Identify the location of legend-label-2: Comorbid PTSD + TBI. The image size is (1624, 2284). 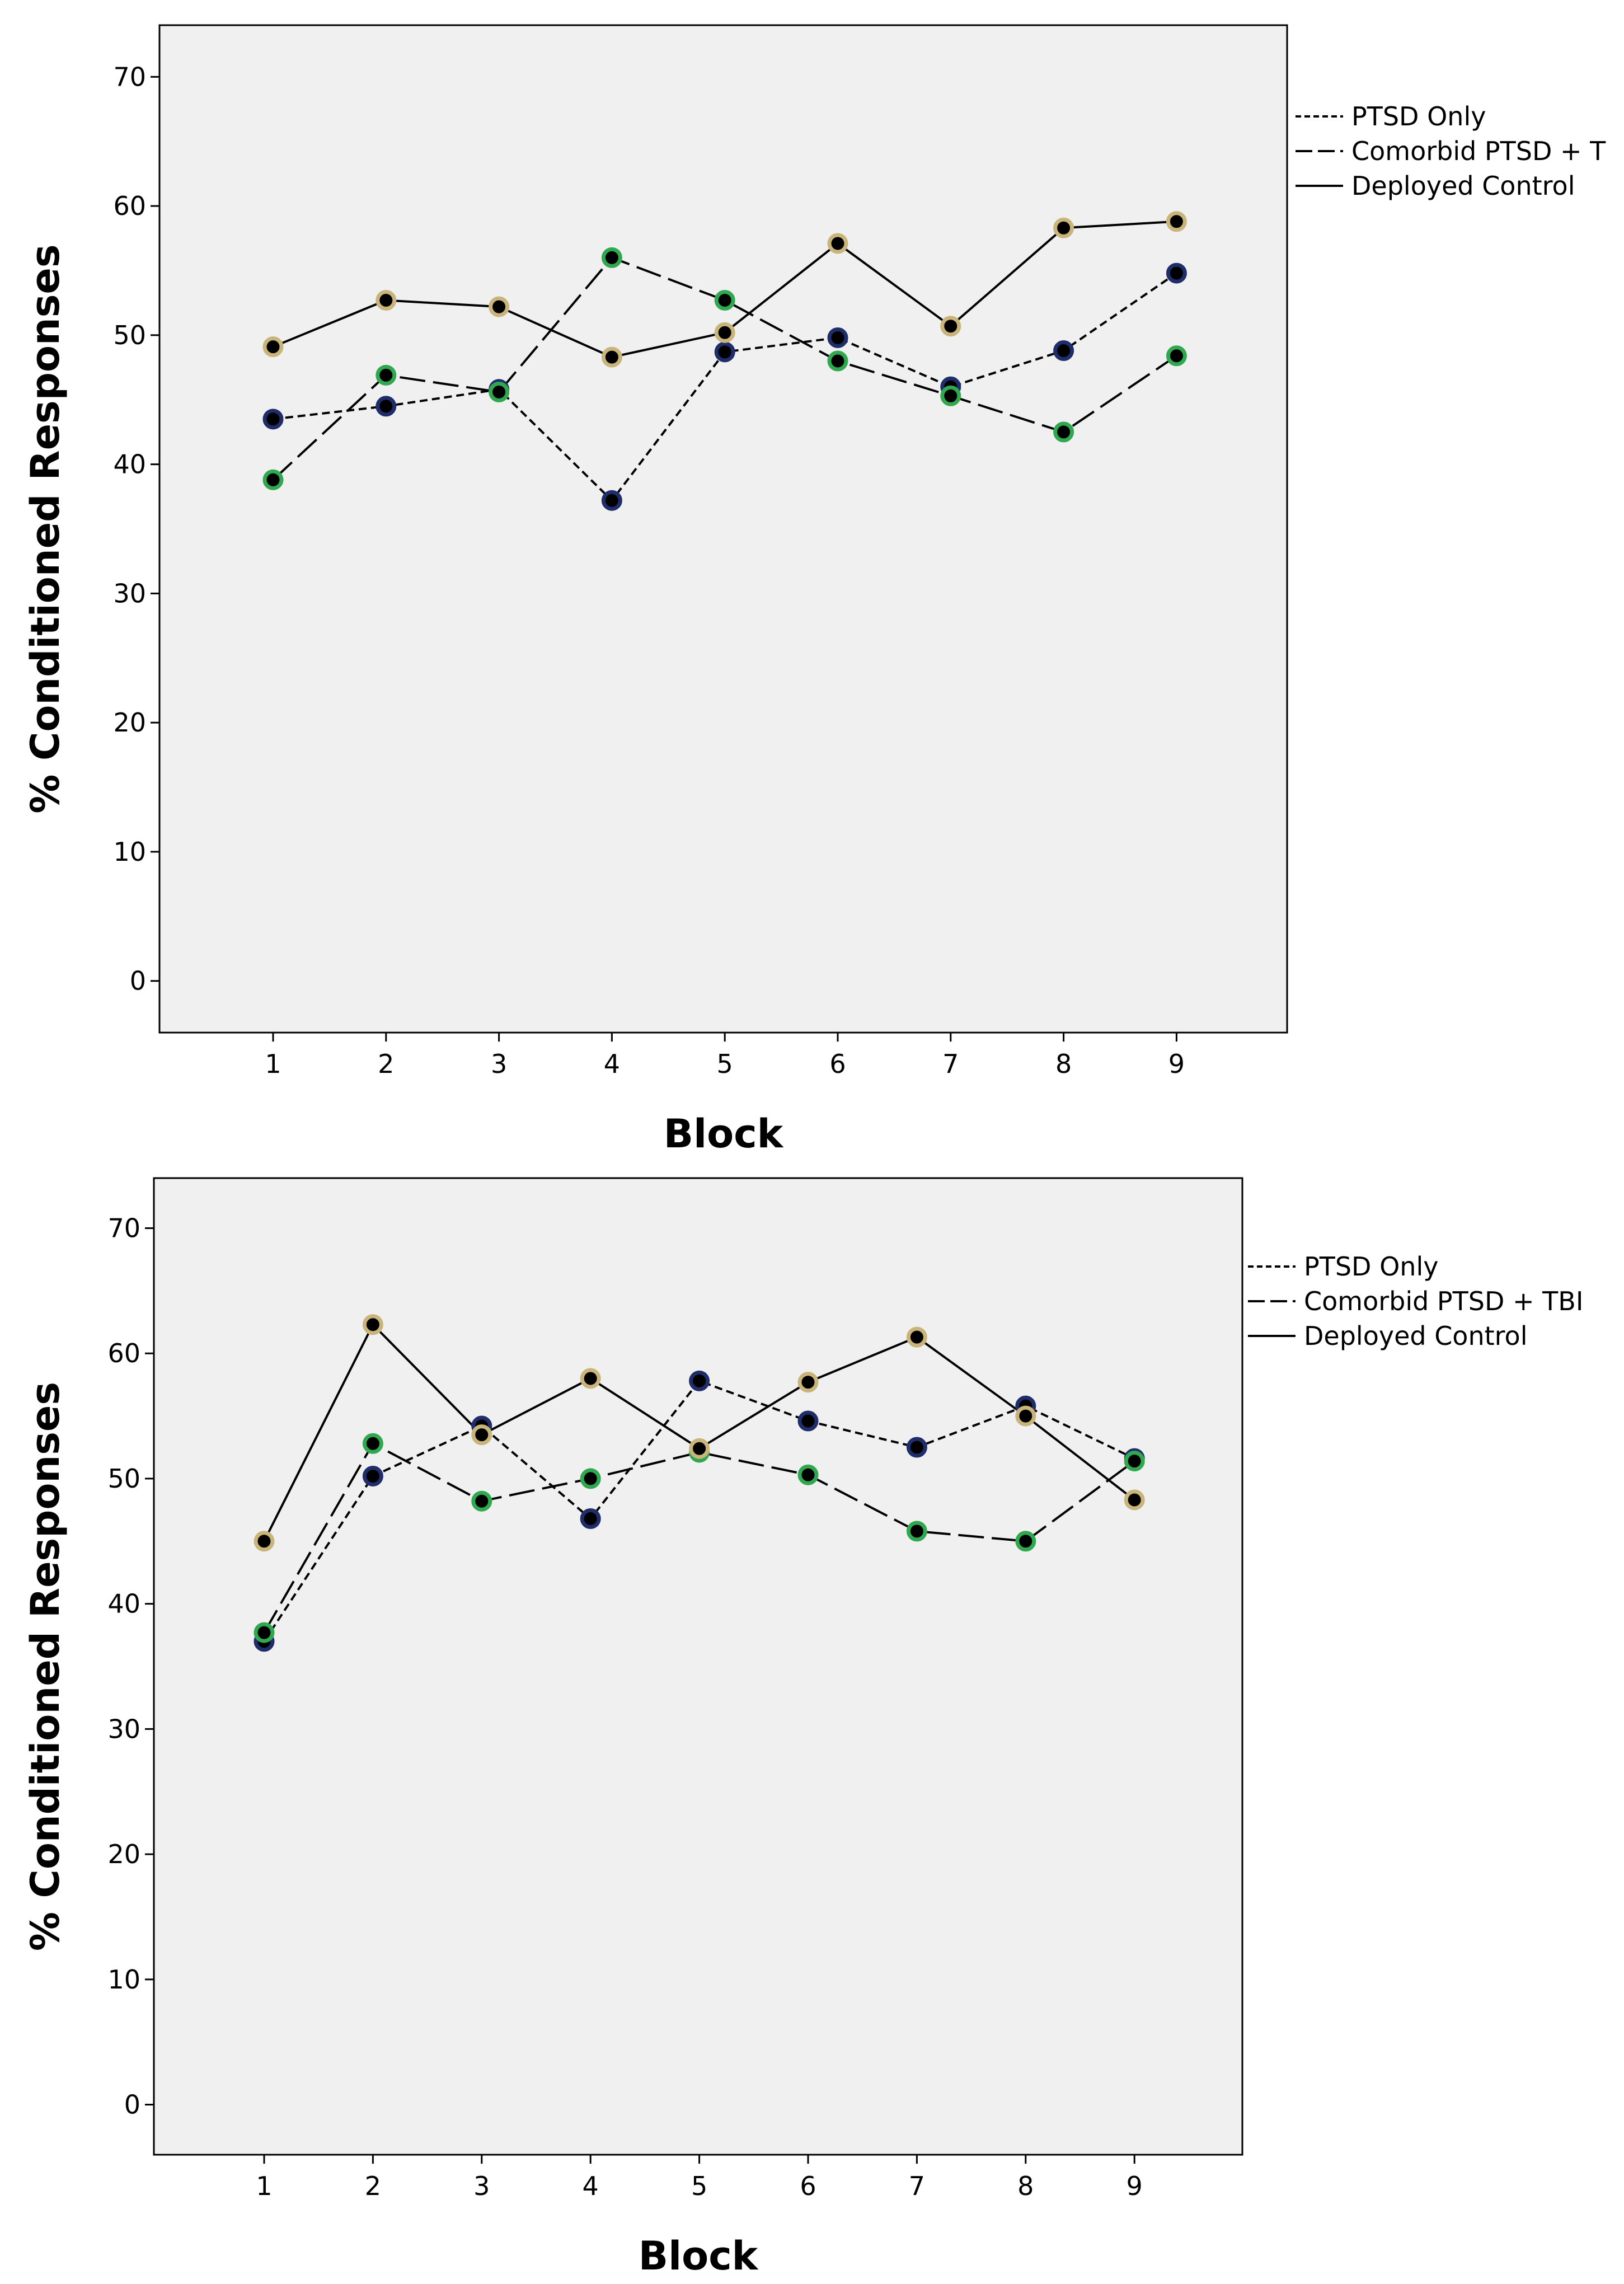
(1443, 1301).